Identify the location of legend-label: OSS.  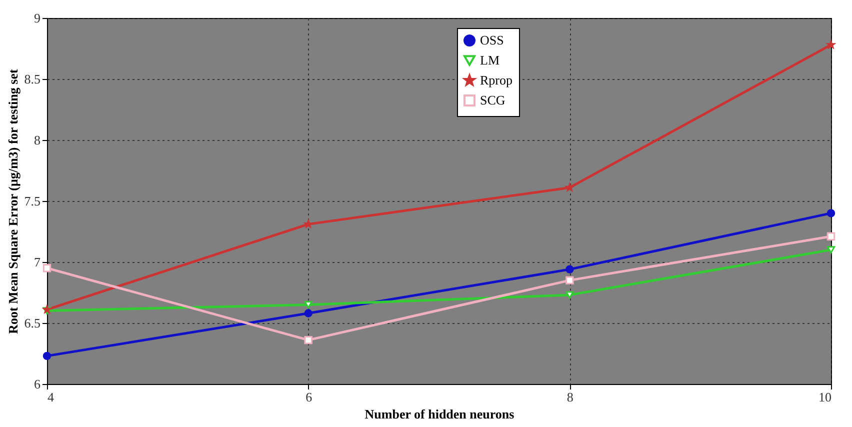
(492, 40).